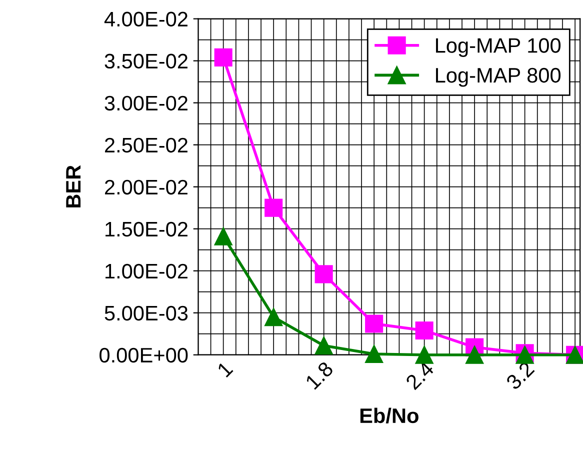 The height and width of the screenshot is (470, 583). I want to click on x-tick-label: 3.2, so click(520, 375).